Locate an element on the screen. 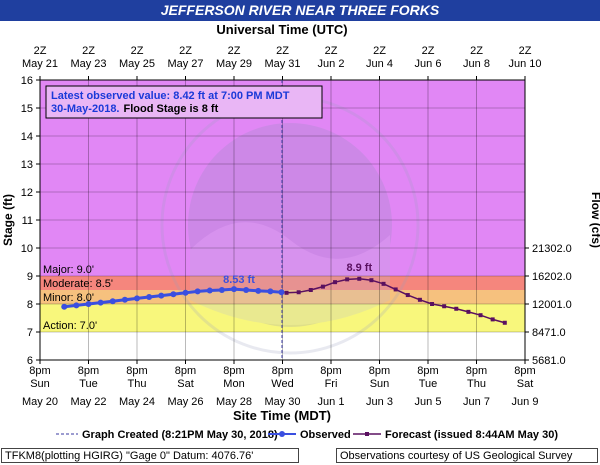  right-tick-label: 12001.0 is located at coordinates (552, 305).